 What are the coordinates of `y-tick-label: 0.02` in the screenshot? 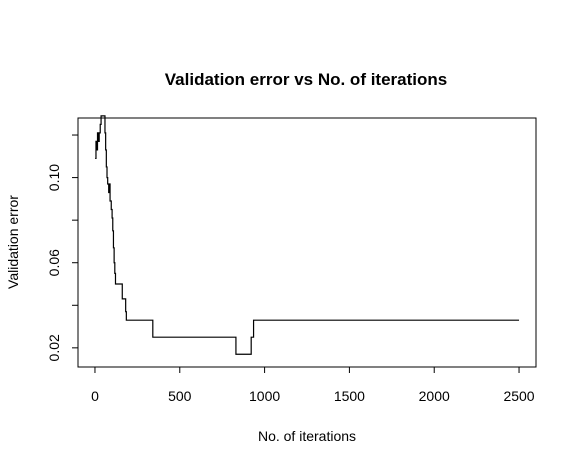 It's located at (54, 347).